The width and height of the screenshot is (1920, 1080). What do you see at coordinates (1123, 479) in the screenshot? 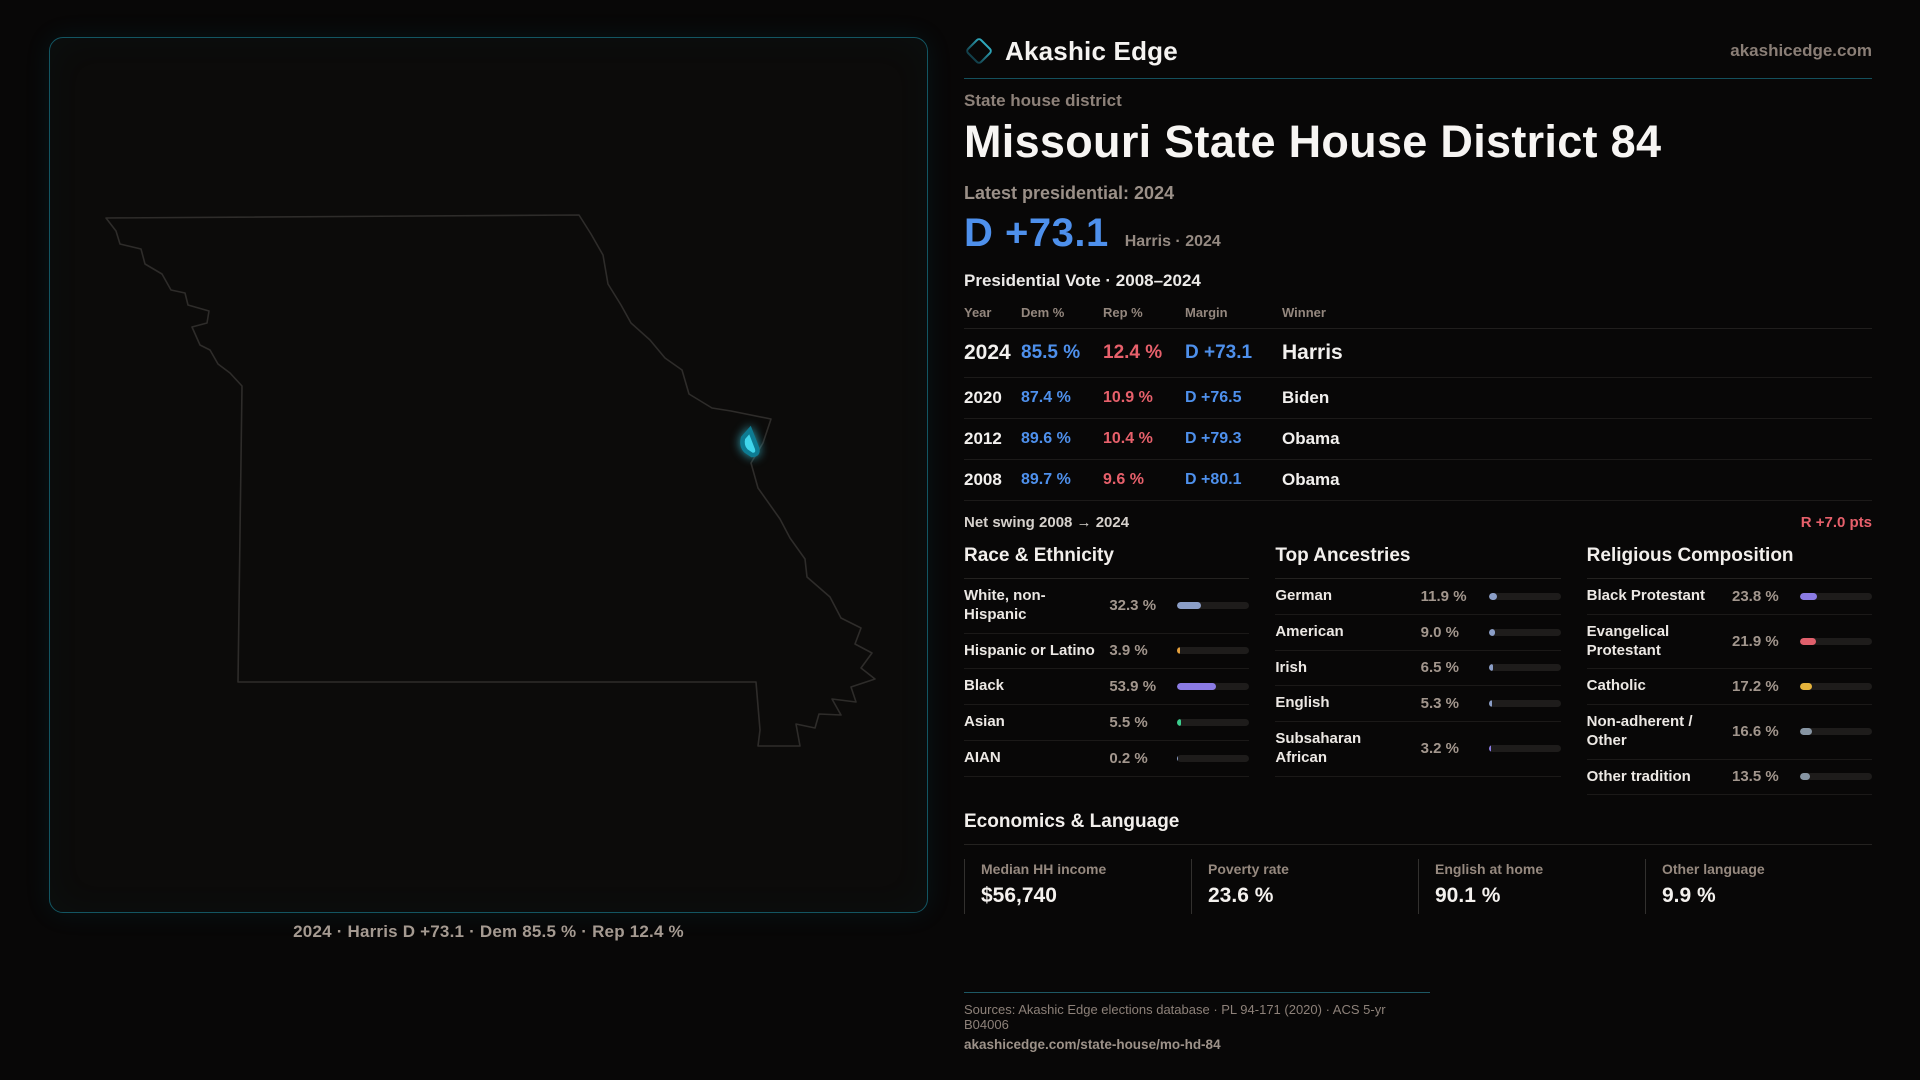
I see `rep-cell: 9.6 %` at bounding box center [1123, 479].